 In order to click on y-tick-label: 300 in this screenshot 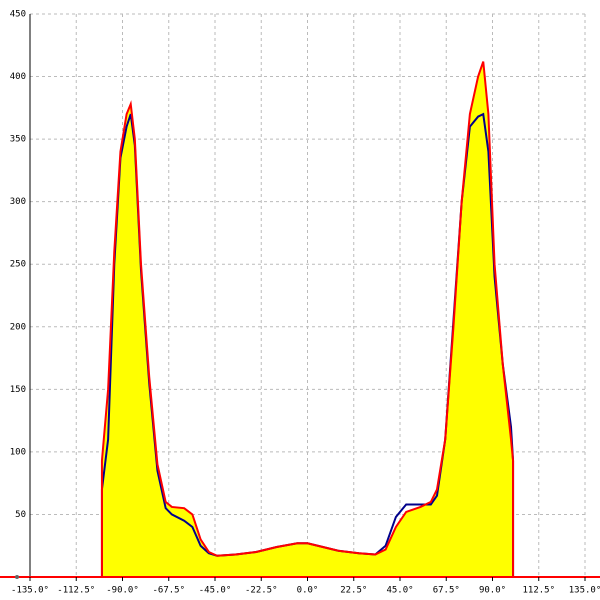, I will do `click(18, 202)`.